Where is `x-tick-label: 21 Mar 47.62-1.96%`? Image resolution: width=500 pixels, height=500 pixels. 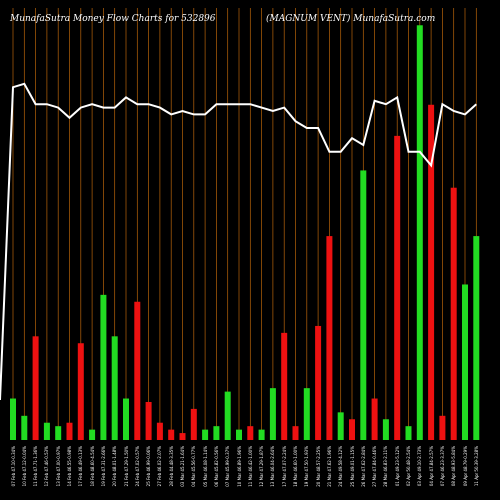 x-tick-label: 21 Mar 47.62-1.96% is located at coordinates (329, 466).